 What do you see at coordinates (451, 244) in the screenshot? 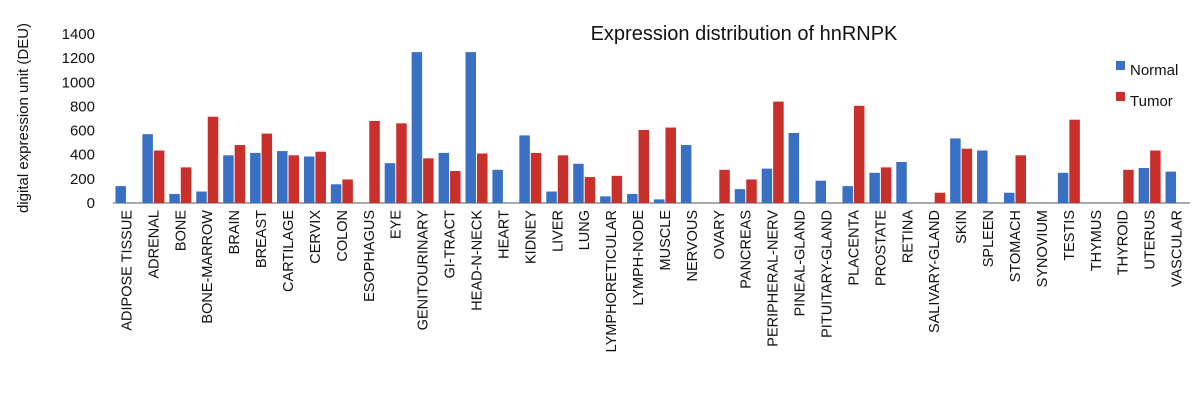
I see `x-tick-label: GI-TRACT` at bounding box center [451, 244].